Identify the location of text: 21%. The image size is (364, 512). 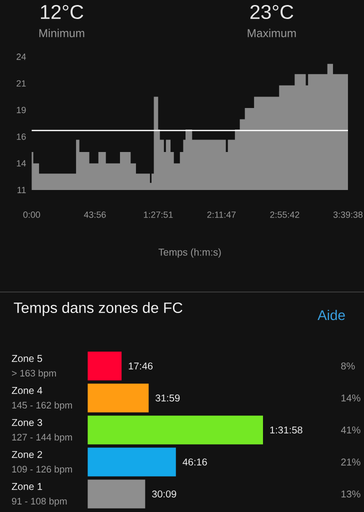
(350, 462).